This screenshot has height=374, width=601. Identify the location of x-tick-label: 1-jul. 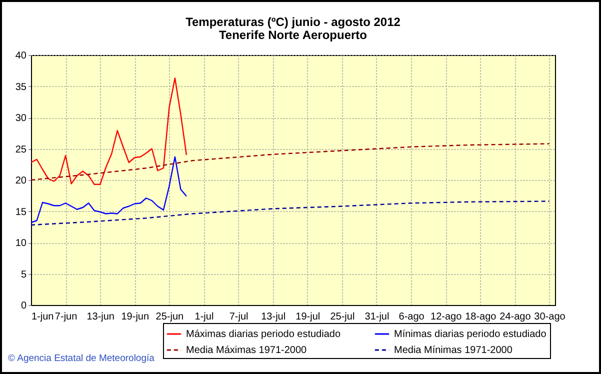
(204, 317).